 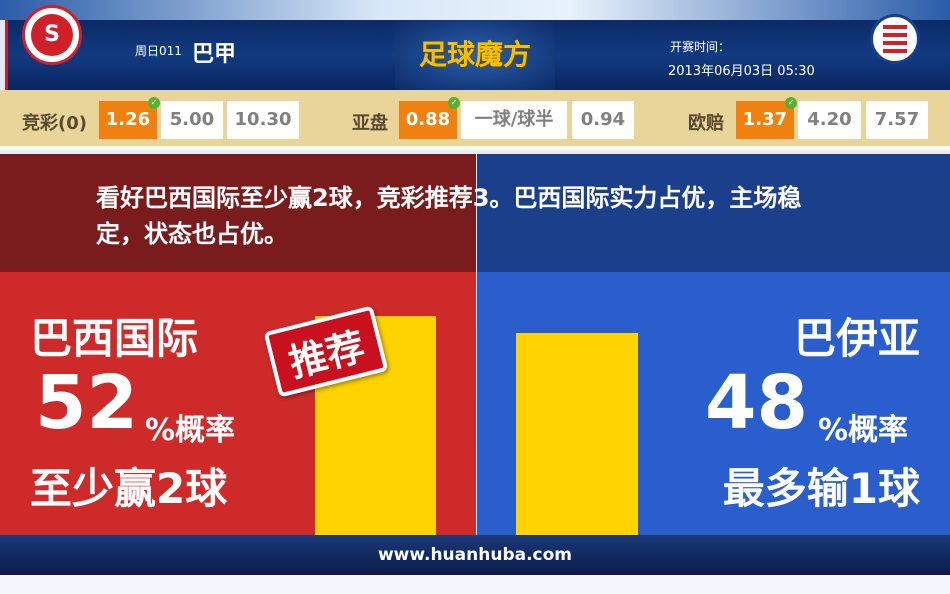 I want to click on top-background, so click(x=475, y=10).